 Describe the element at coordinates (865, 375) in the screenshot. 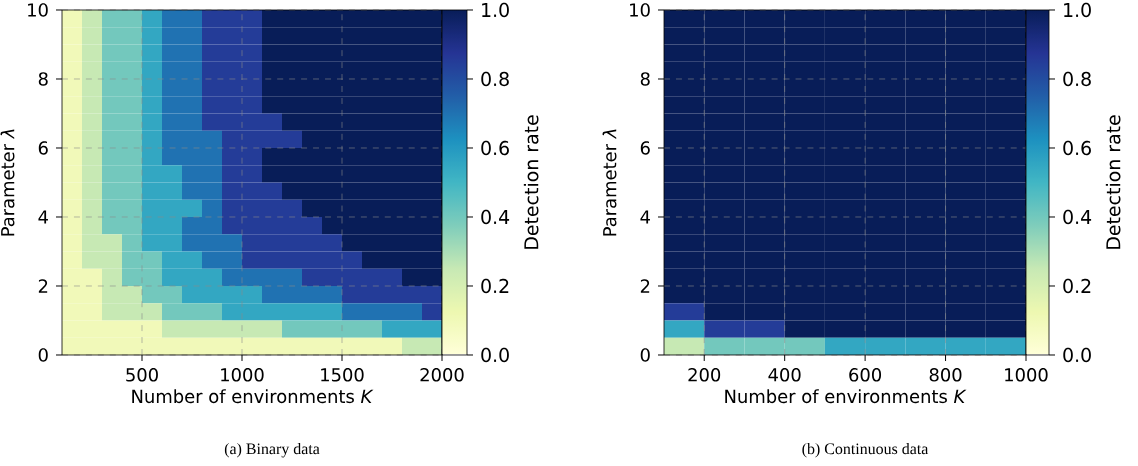

I see `x-tick-label: 600` at that location.